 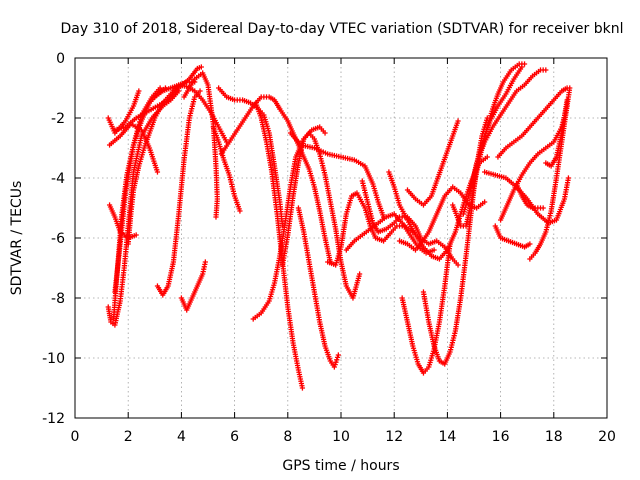 I want to click on x-tick-label: 2, so click(x=128, y=437).